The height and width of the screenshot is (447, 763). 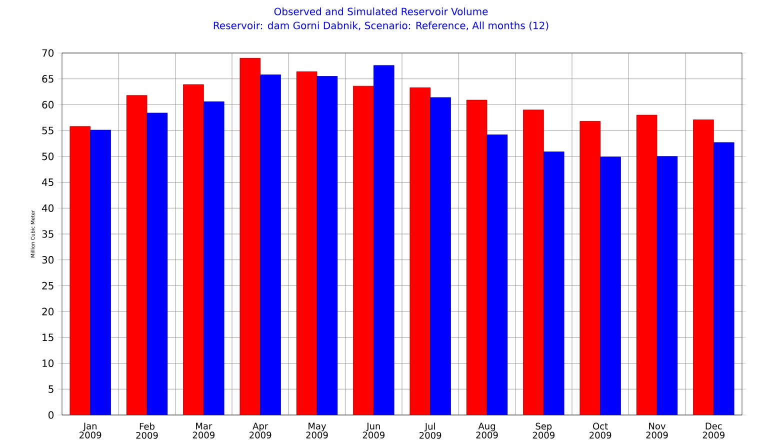 What do you see at coordinates (543, 430) in the screenshot?
I see `x-tick-label: Sep 2009` at bounding box center [543, 430].